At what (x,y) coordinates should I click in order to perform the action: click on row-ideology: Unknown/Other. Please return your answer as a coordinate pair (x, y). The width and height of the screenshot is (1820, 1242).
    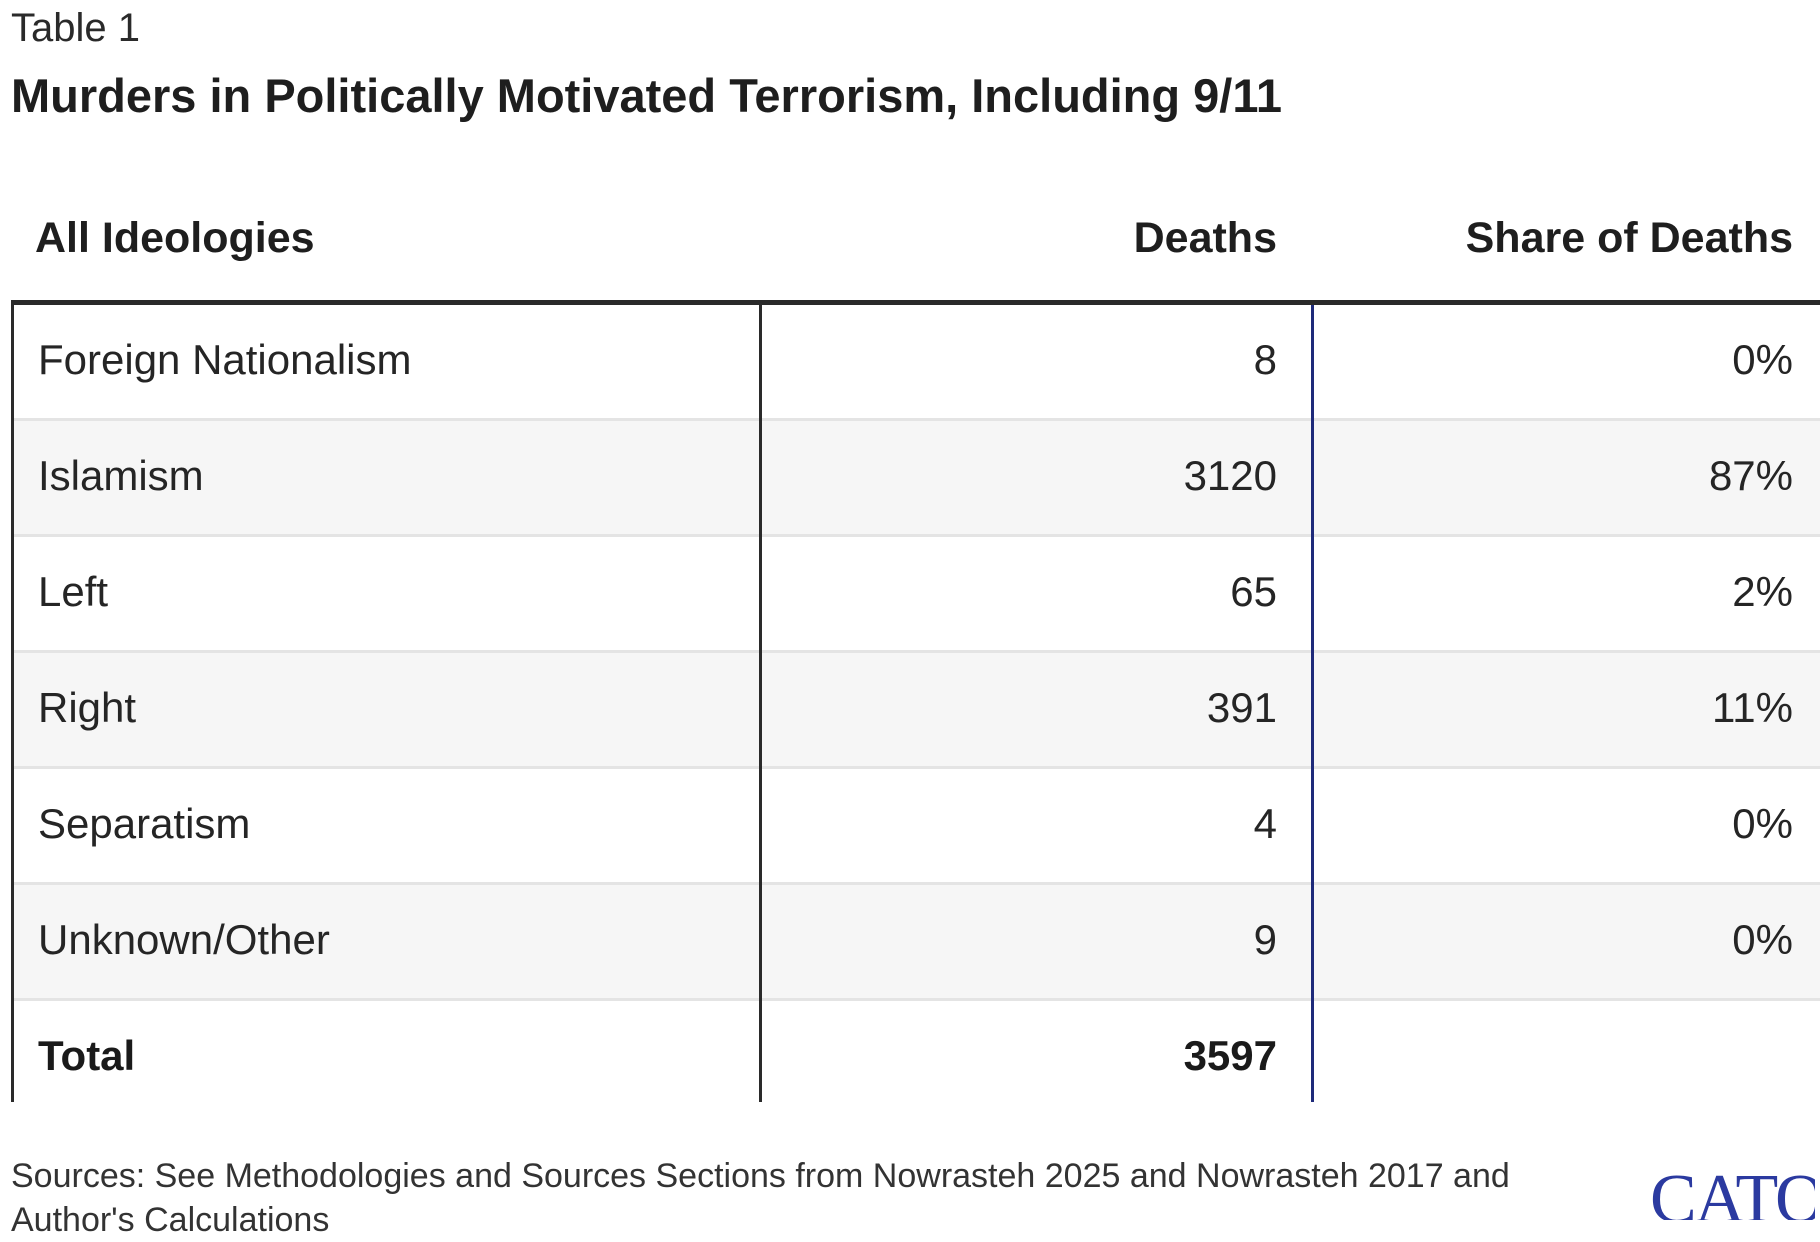
    Looking at the image, I should click on (184, 939).